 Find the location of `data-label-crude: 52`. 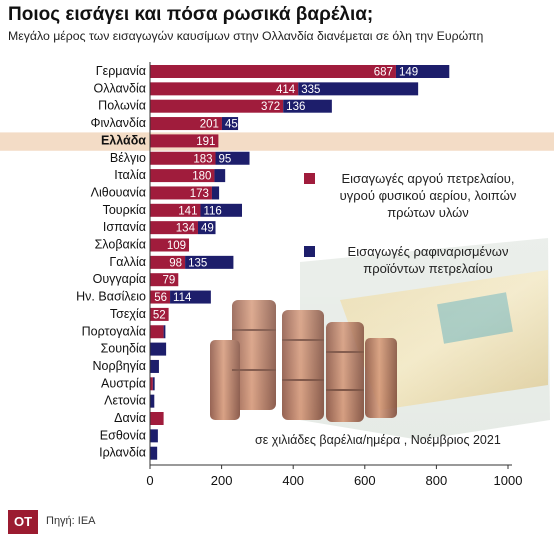

data-label-crude: 52 is located at coordinates (159, 315).